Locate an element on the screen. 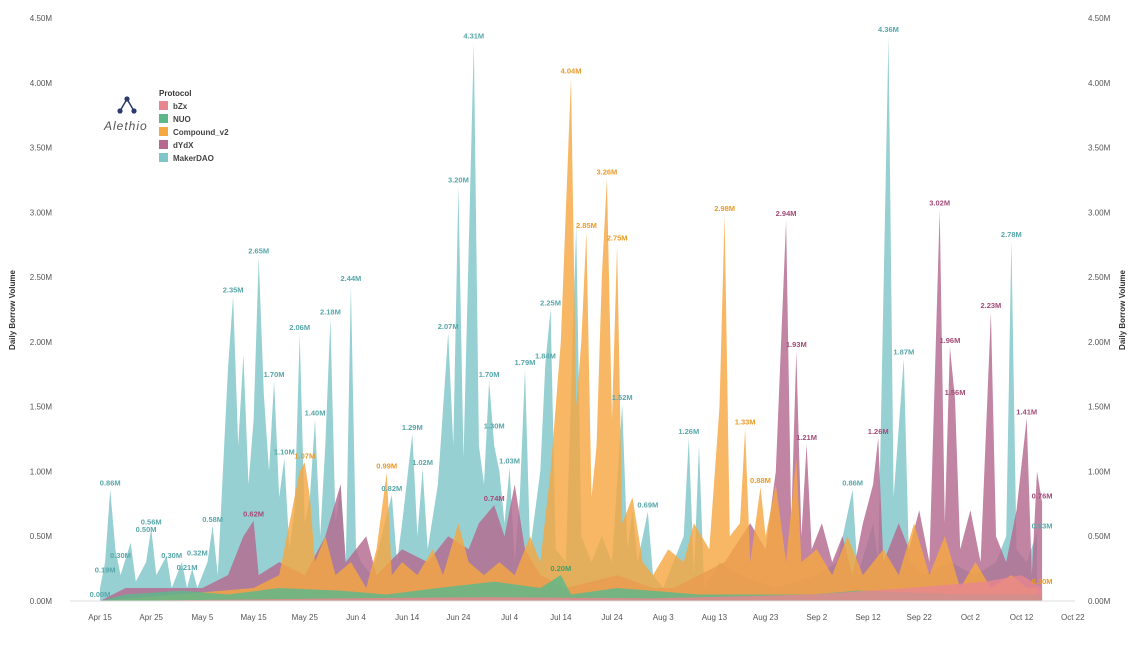  data-label: 0.58M is located at coordinates (212, 519).